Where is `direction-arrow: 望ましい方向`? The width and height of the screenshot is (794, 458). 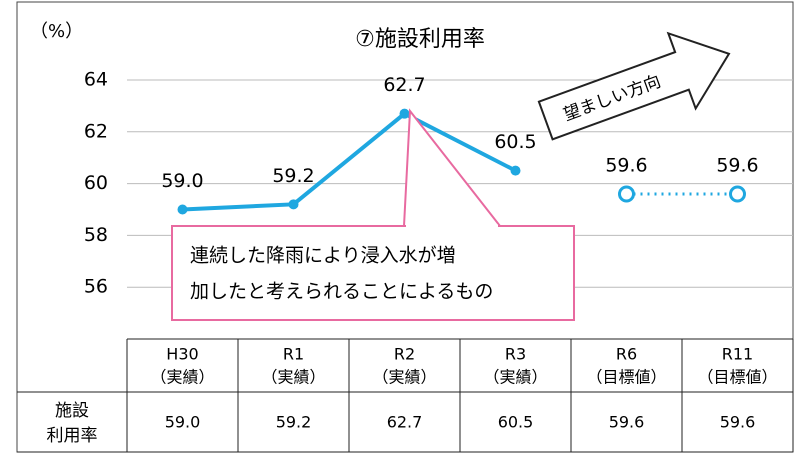
direction-arrow: 望ましい方向 is located at coordinates (634, 86).